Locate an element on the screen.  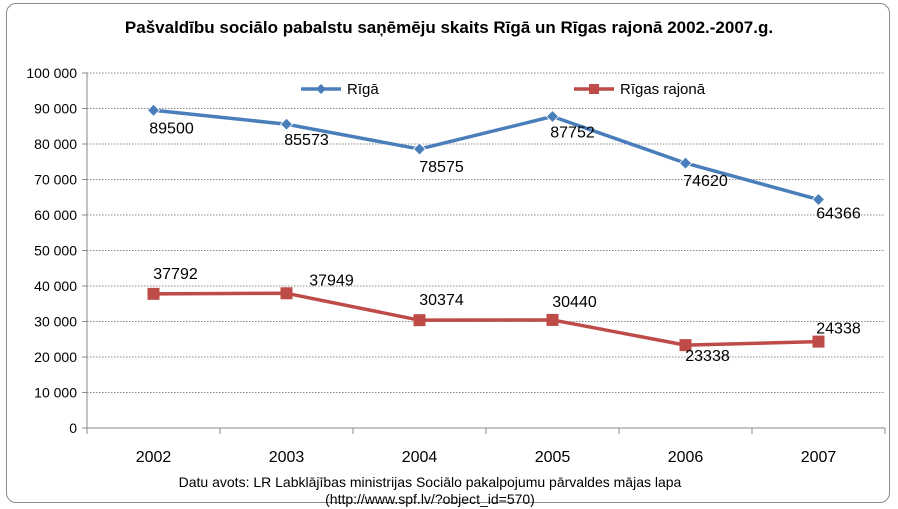
x-tick-label: 2004 is located at coordinates (420, 457).